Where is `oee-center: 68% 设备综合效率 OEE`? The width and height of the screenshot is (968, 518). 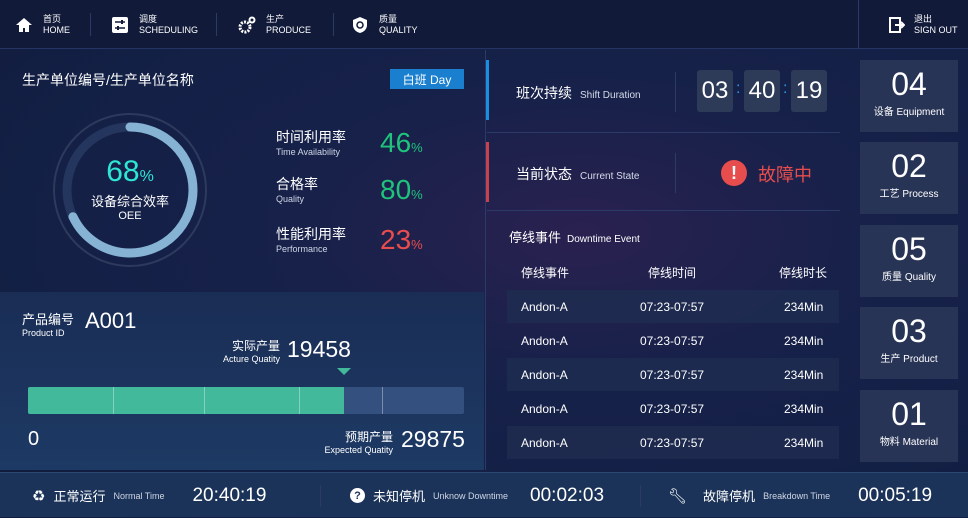 oee-center: 68% 设备综合效率 OEE is located at coordinates (130, 188).